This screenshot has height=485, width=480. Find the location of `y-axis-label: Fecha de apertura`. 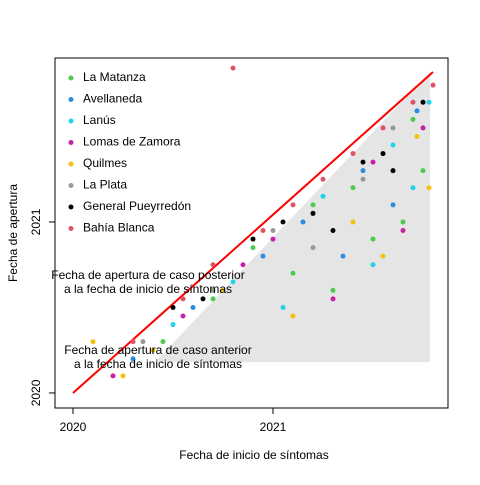

y-axis-label: Fecha de apertura is located at coordinates (13, 233).